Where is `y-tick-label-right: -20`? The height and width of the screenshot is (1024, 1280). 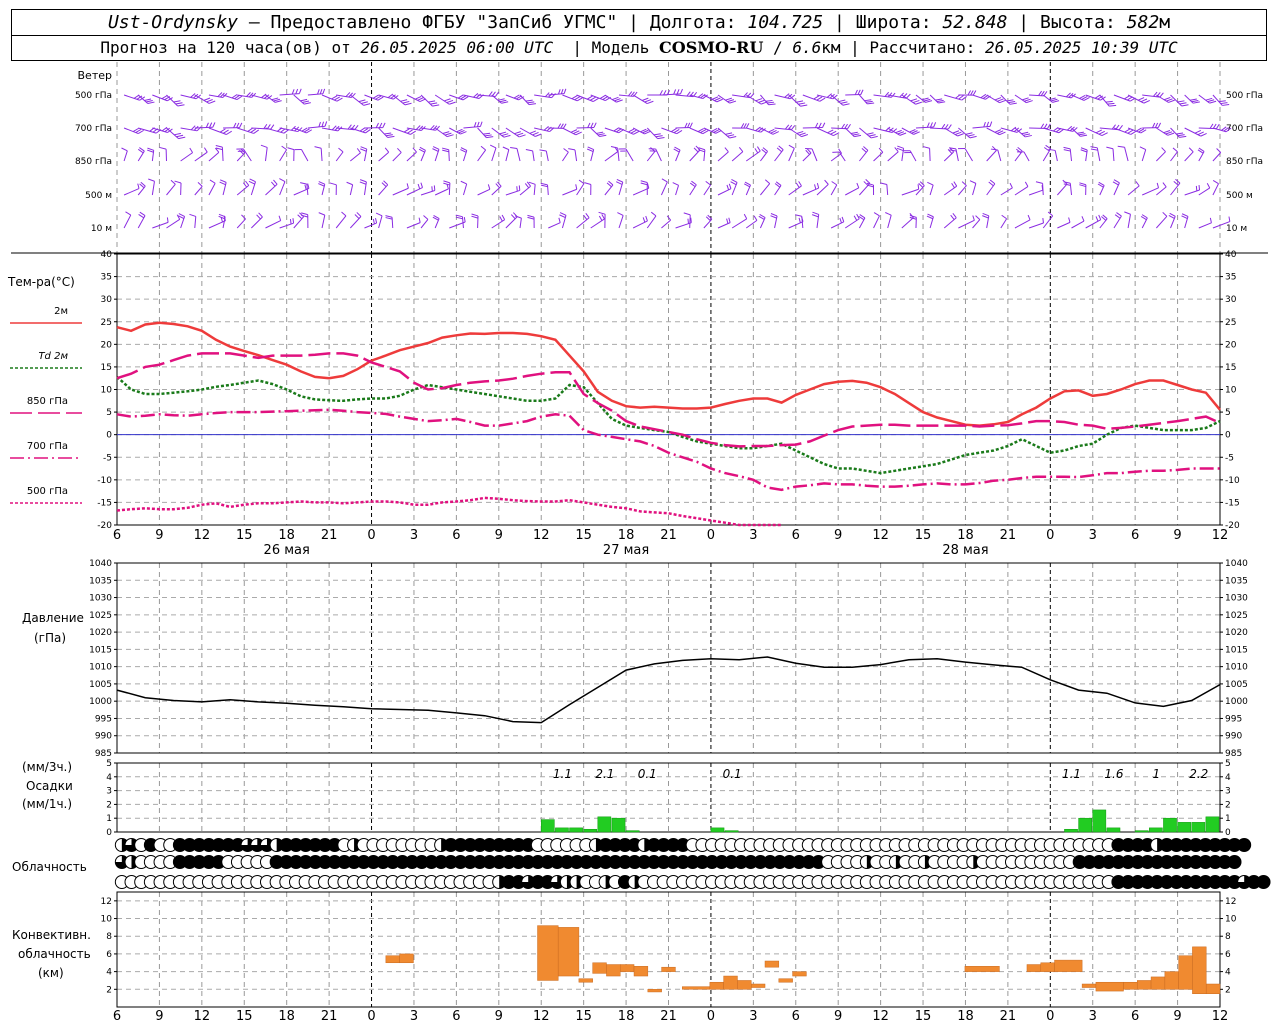
y-tick-label-right: -20 is located at coordinates (1232, 526).